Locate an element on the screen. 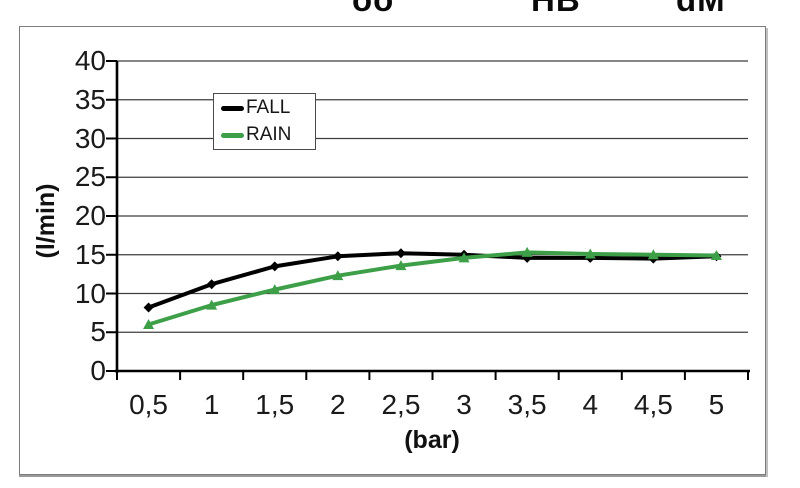 This screenshot has height=488, width=800. x-tick-label-4: 4 is located at coordinates (590, 404).